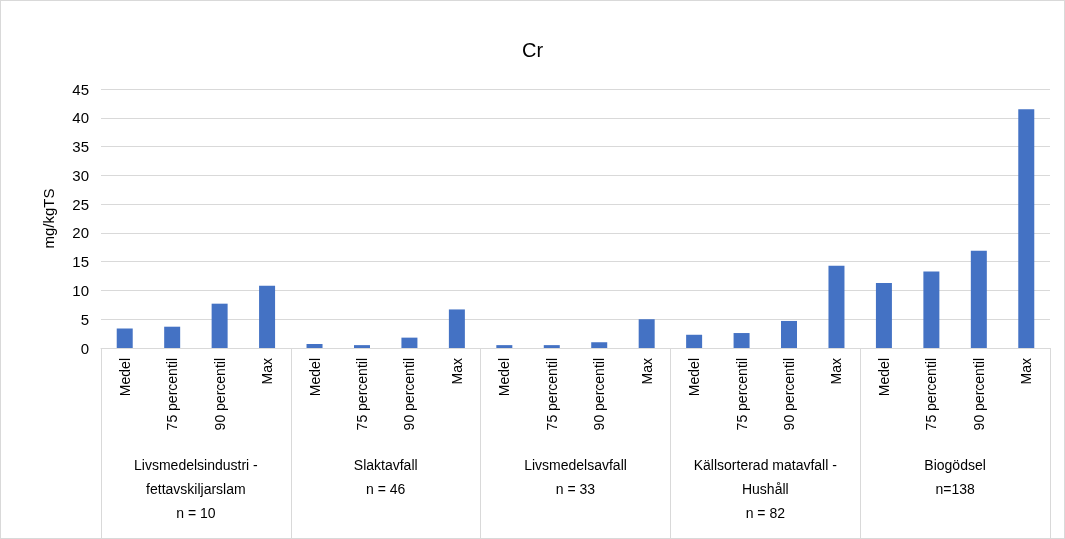  I want to click on y-tick-label: 10, so click(80, 290).